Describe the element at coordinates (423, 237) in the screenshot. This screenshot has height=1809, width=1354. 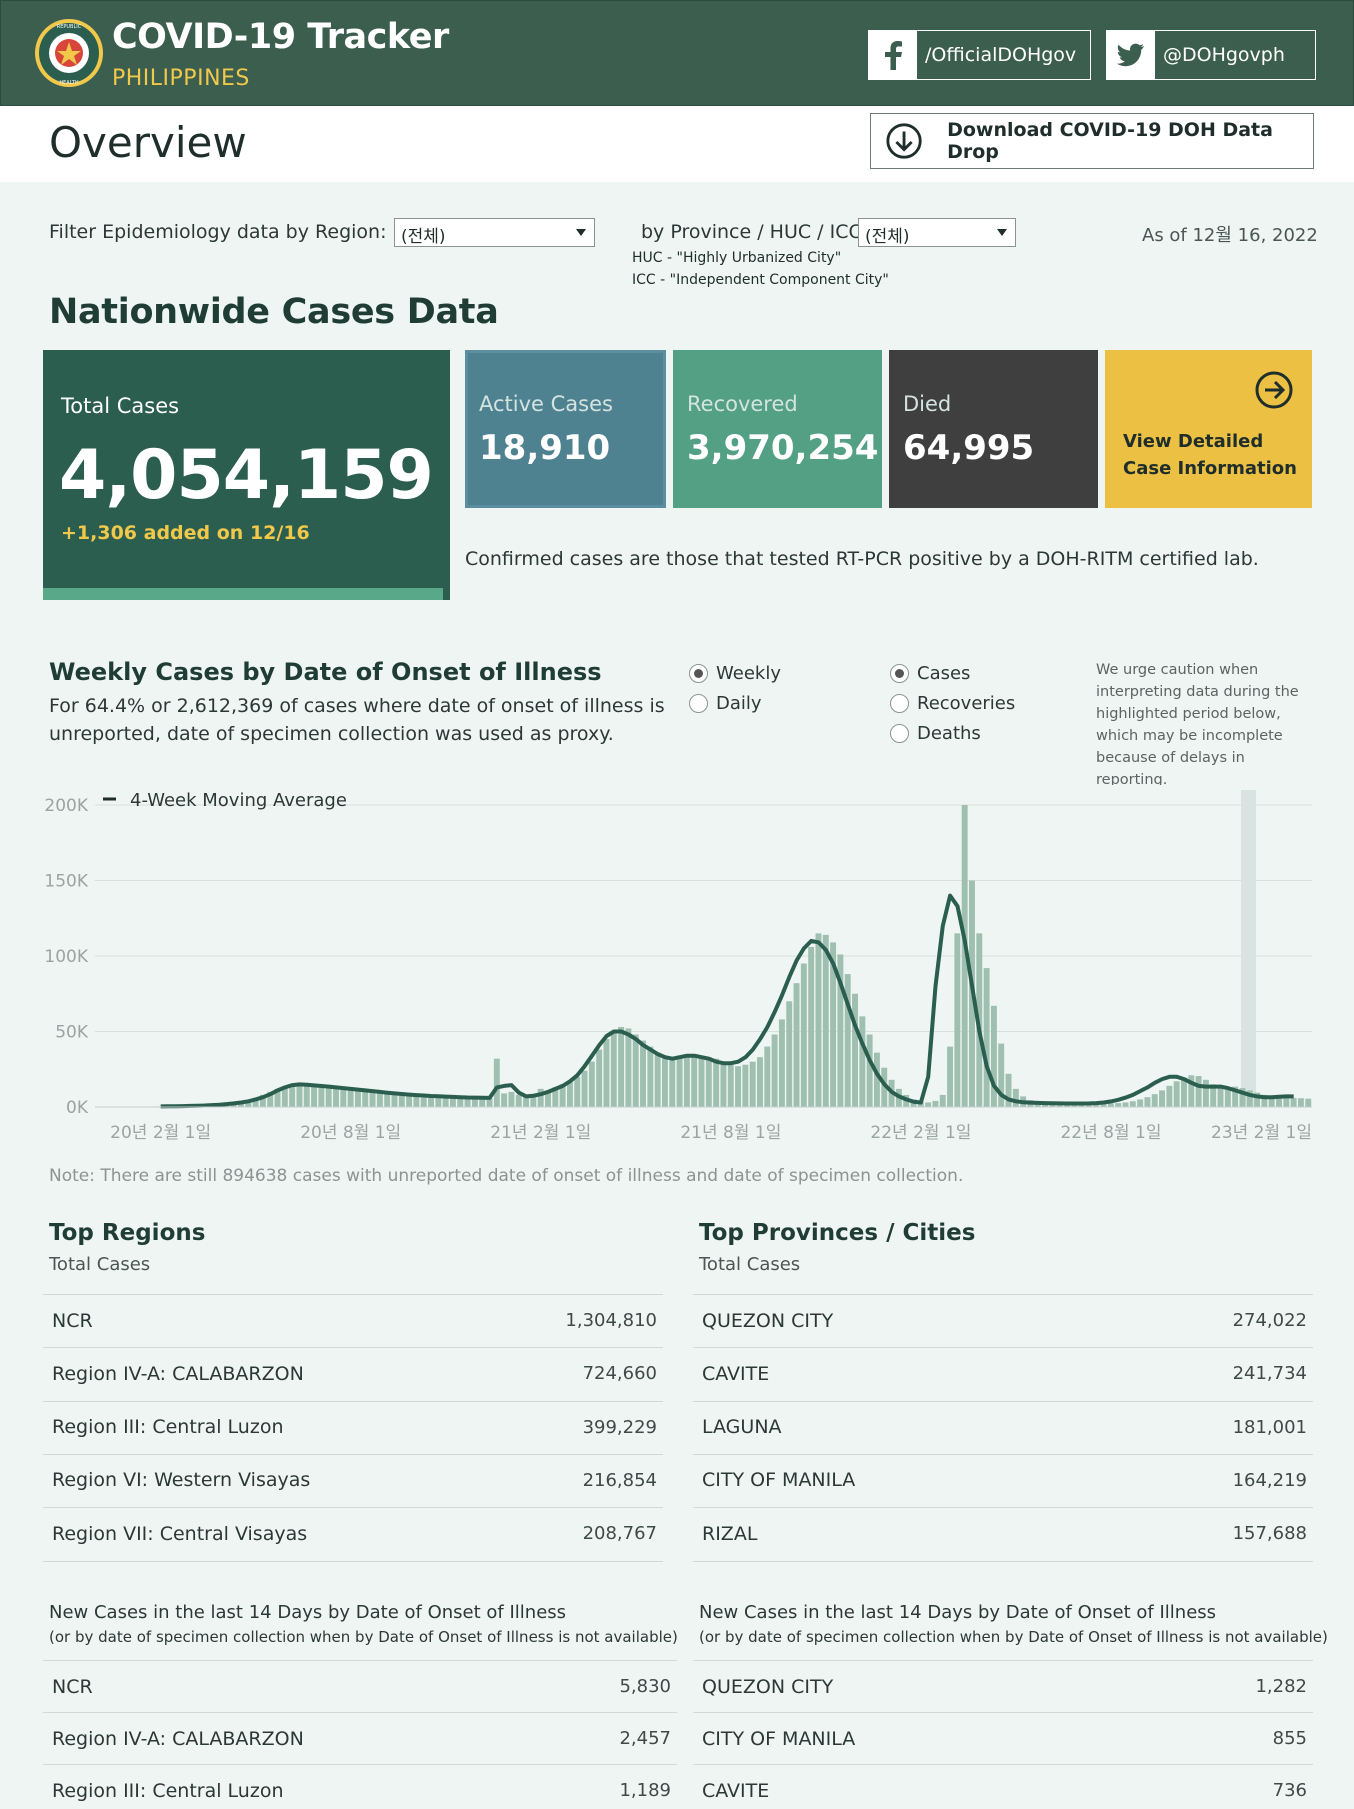
I see `region-select-value: (전체)` at that location.